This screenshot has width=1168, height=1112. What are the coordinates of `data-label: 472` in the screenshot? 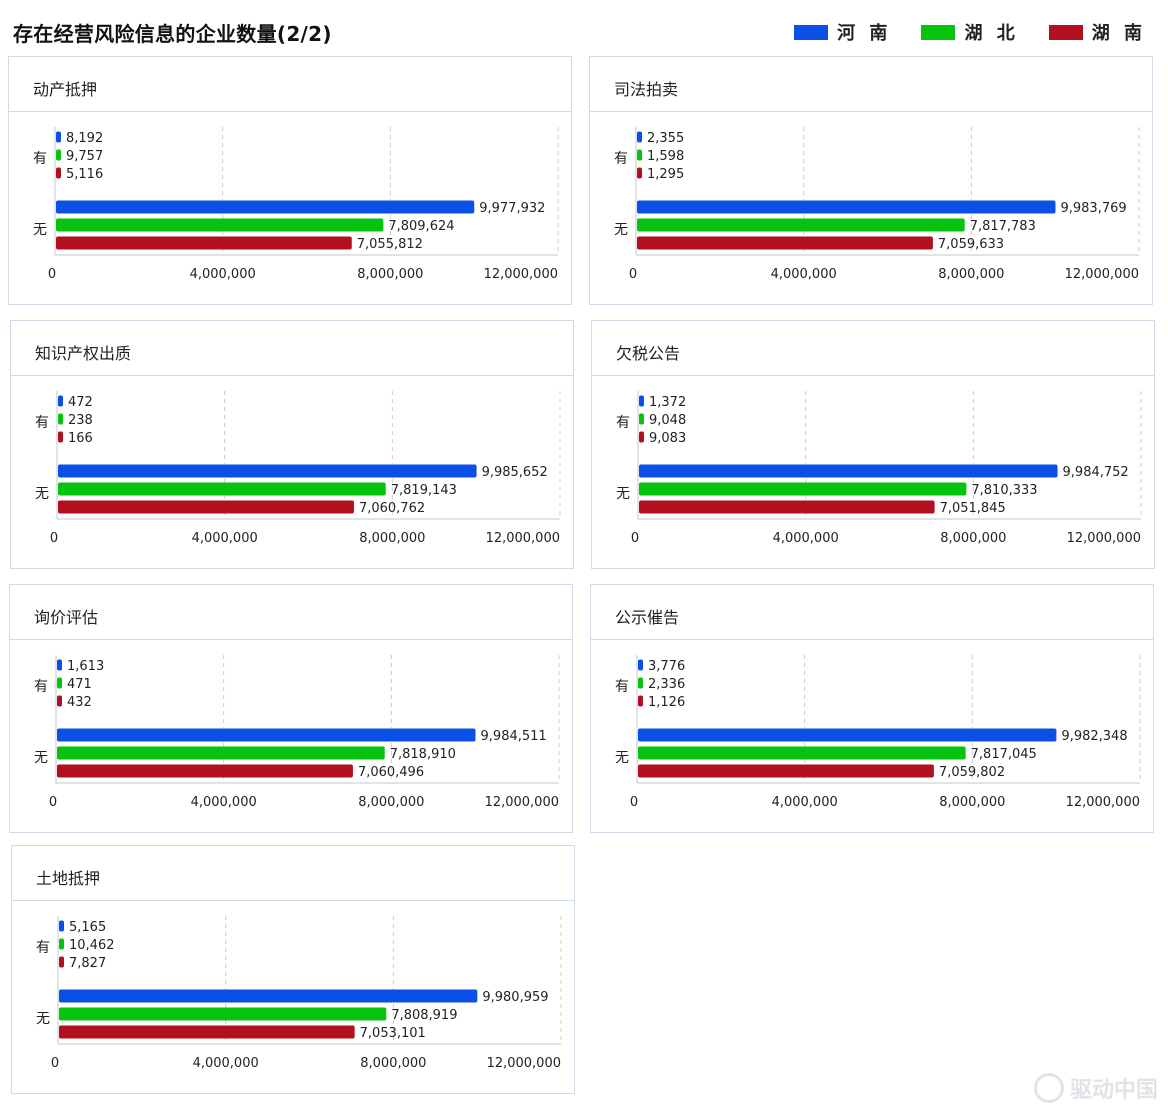 It's located at (80, 402).